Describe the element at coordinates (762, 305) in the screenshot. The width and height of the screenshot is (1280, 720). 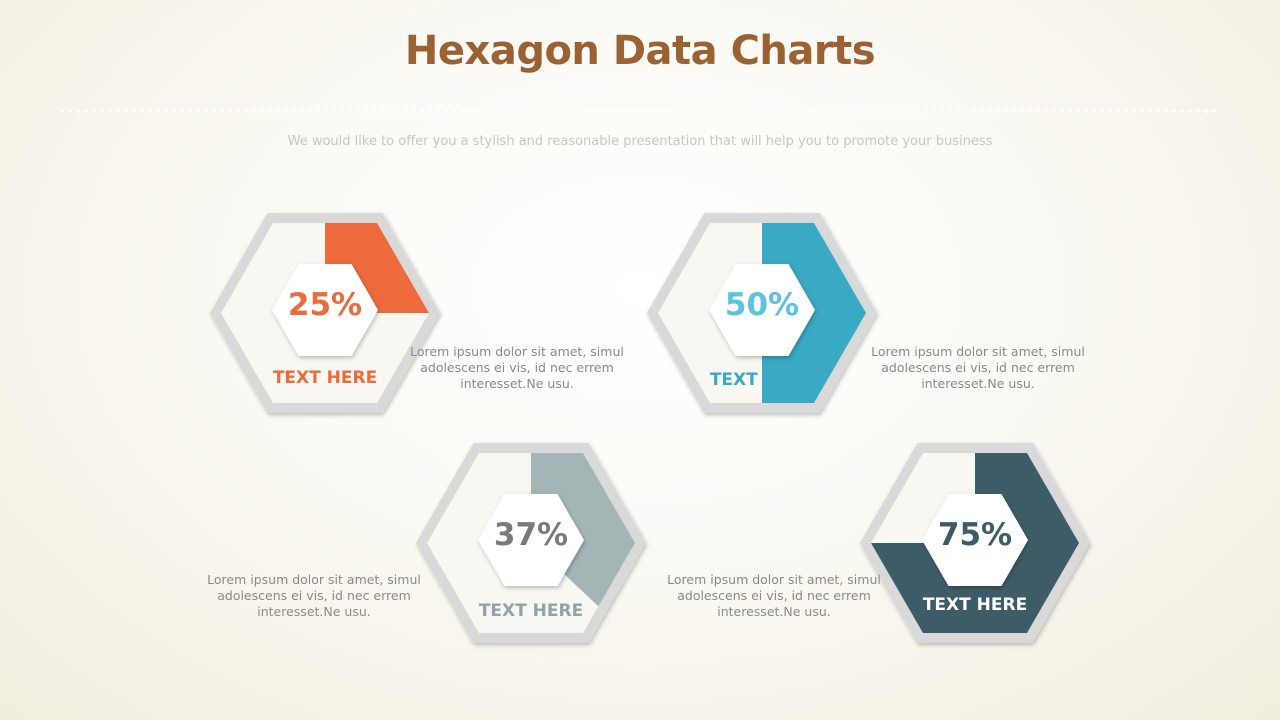
I see `percent-value: 50%` at that location.